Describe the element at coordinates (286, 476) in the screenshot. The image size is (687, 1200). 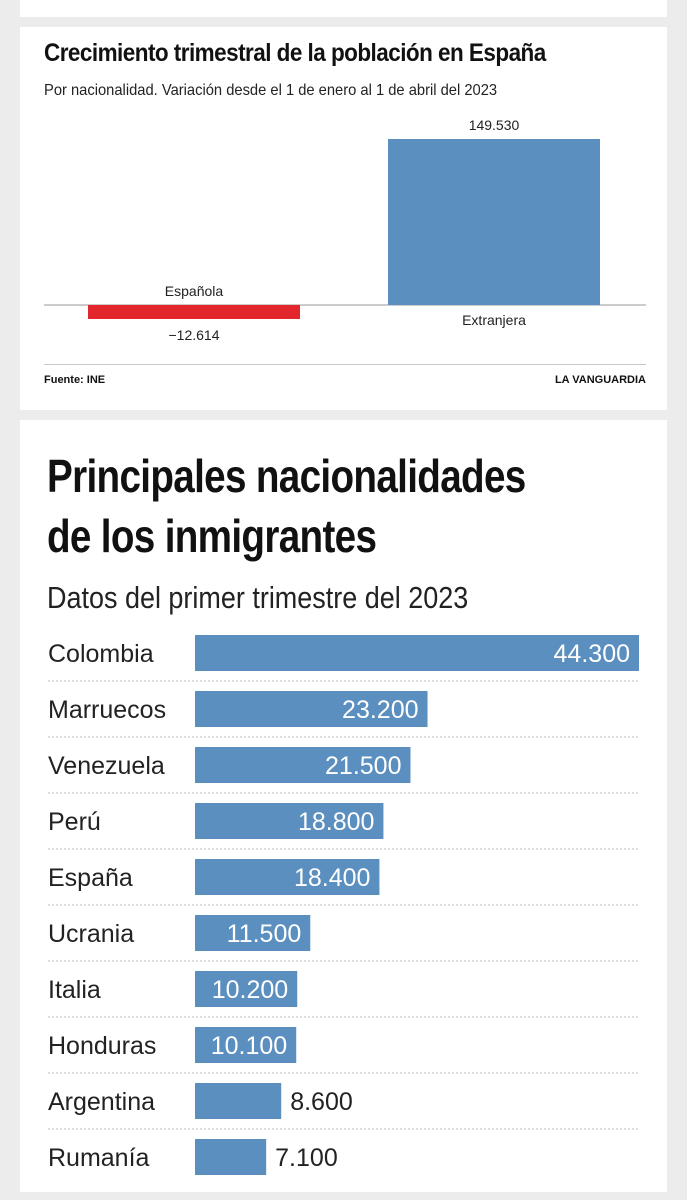
I see `chart2-title-line1: Principales nacionalidades` at that location.